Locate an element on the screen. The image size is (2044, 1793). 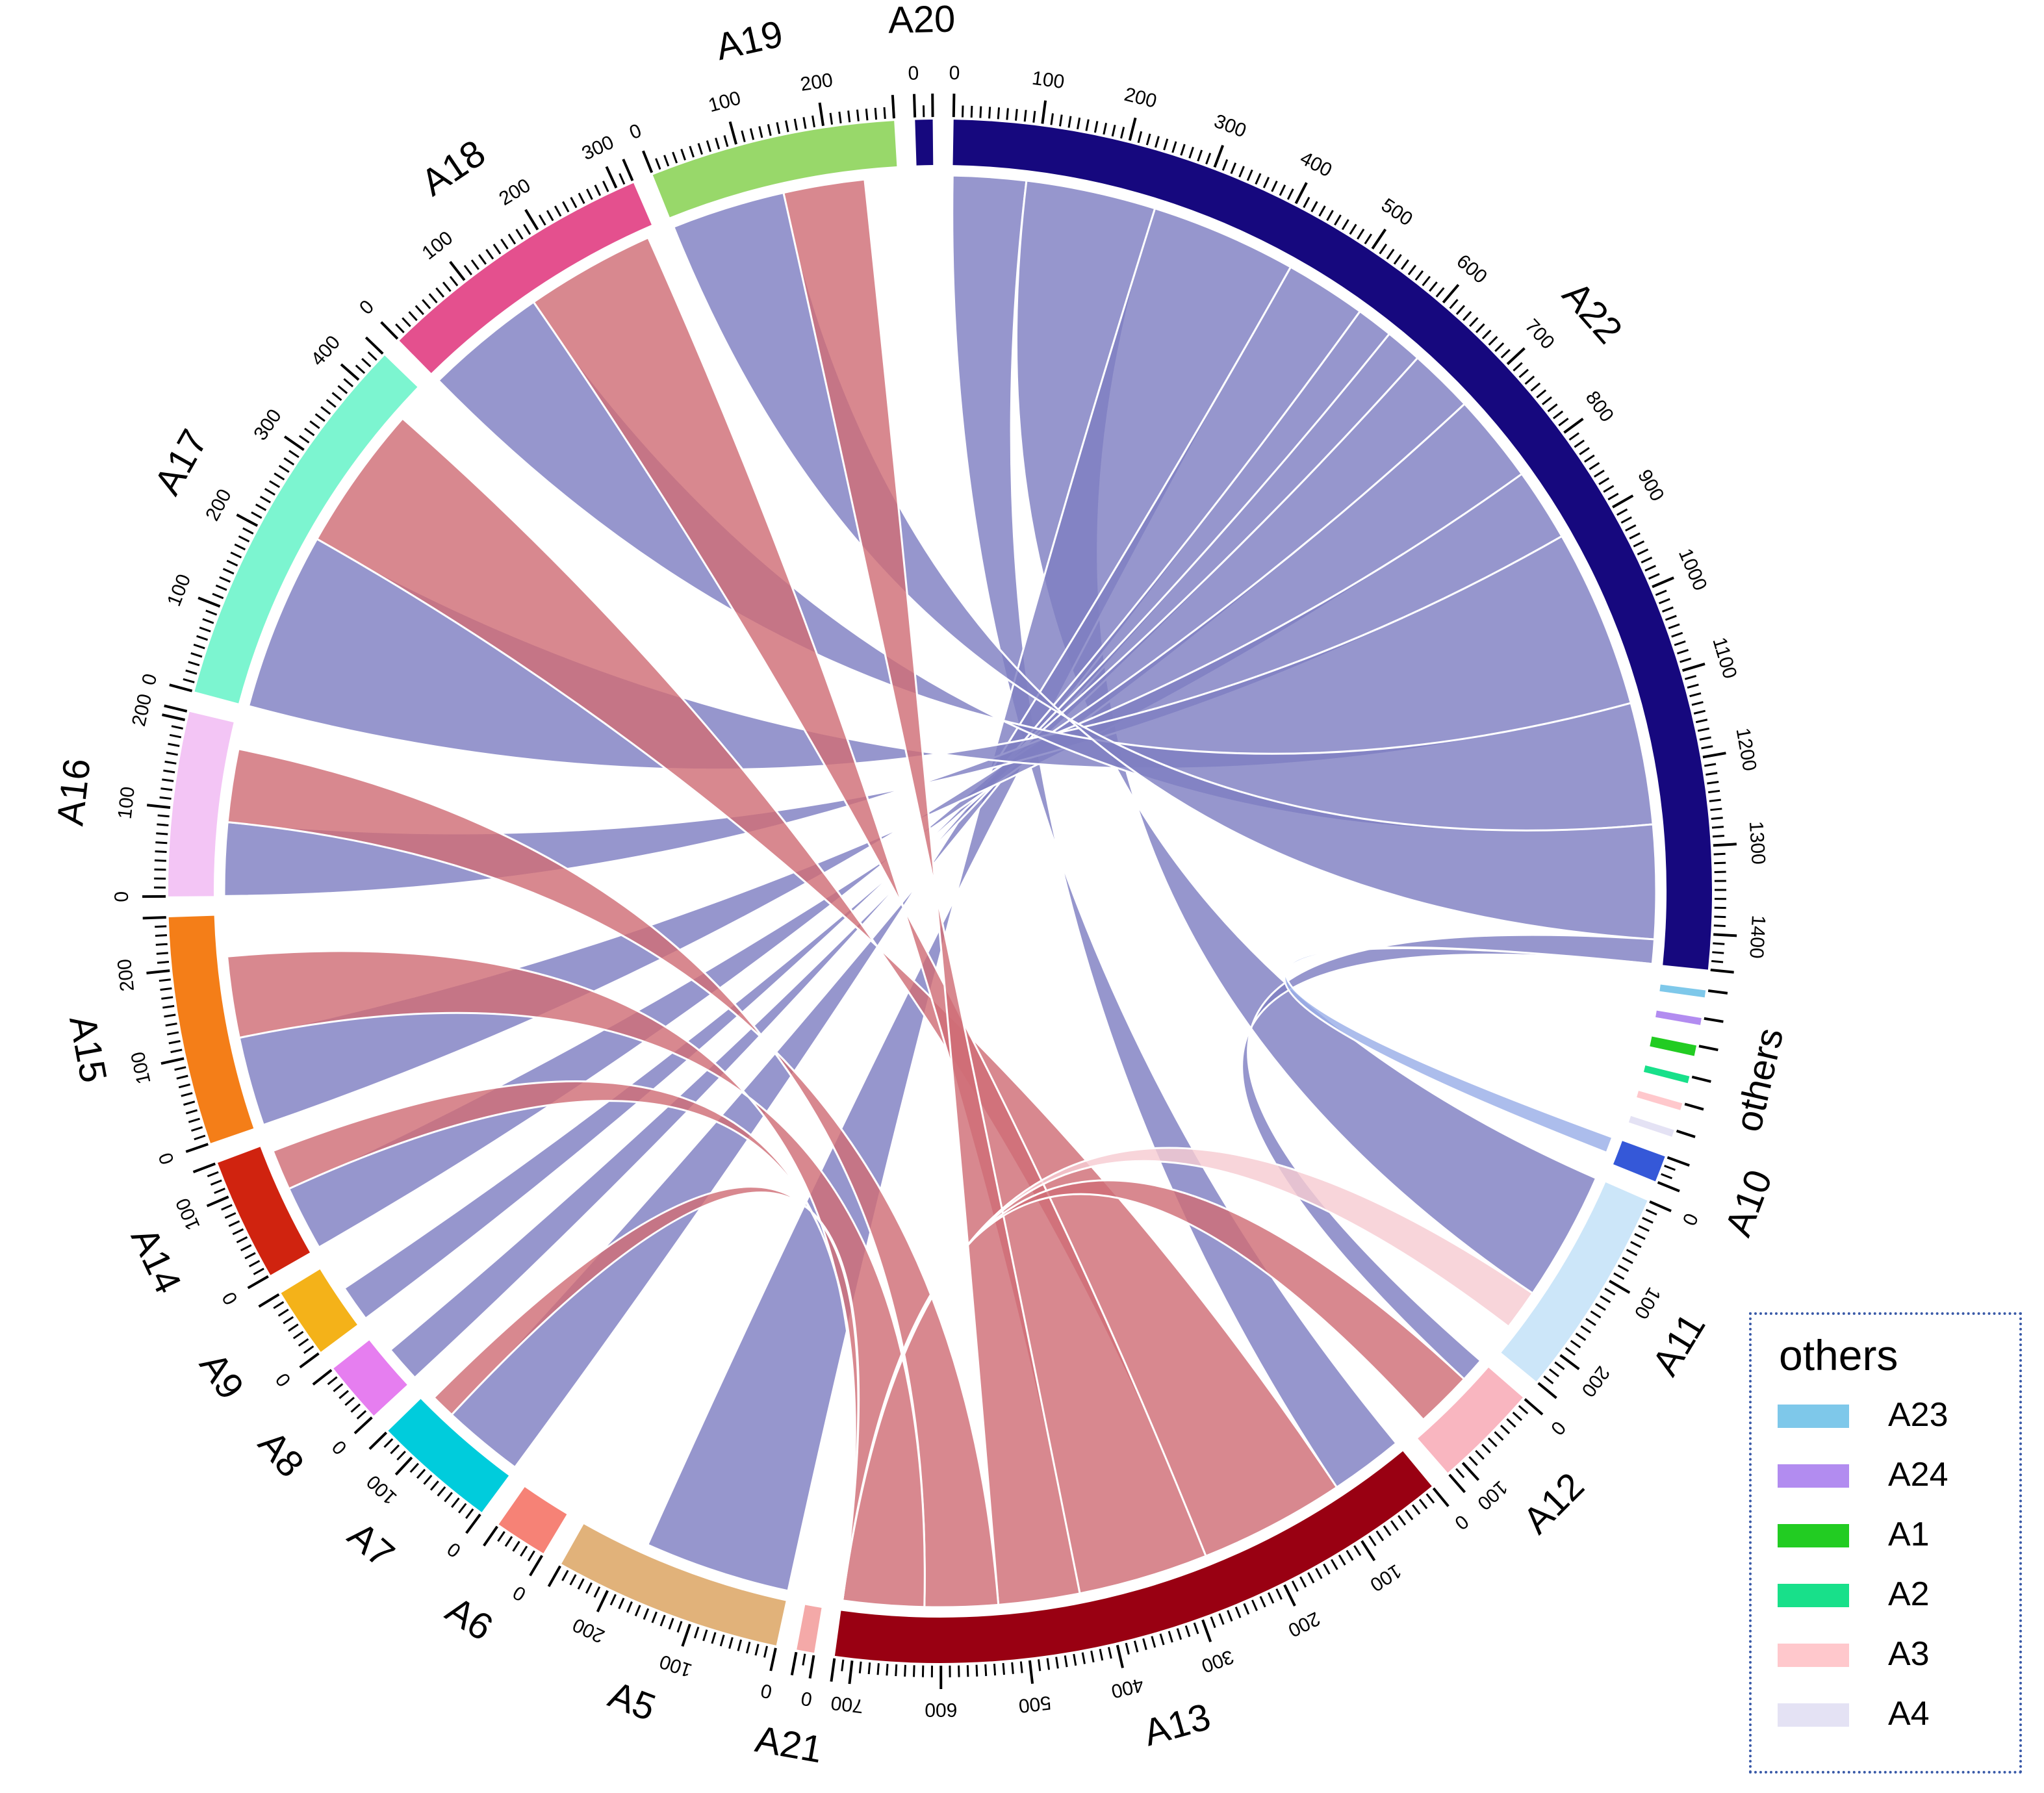
tick-A23 is located at coordinates (1717, 992).